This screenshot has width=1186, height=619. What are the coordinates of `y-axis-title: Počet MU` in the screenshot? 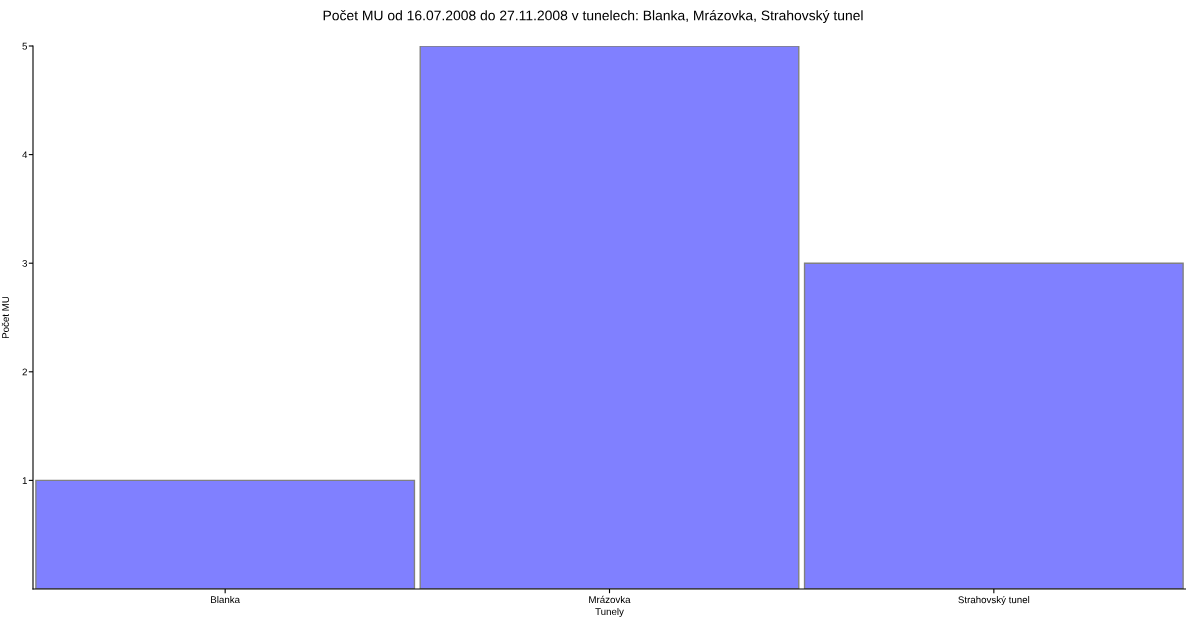 It's located at (5, 317).